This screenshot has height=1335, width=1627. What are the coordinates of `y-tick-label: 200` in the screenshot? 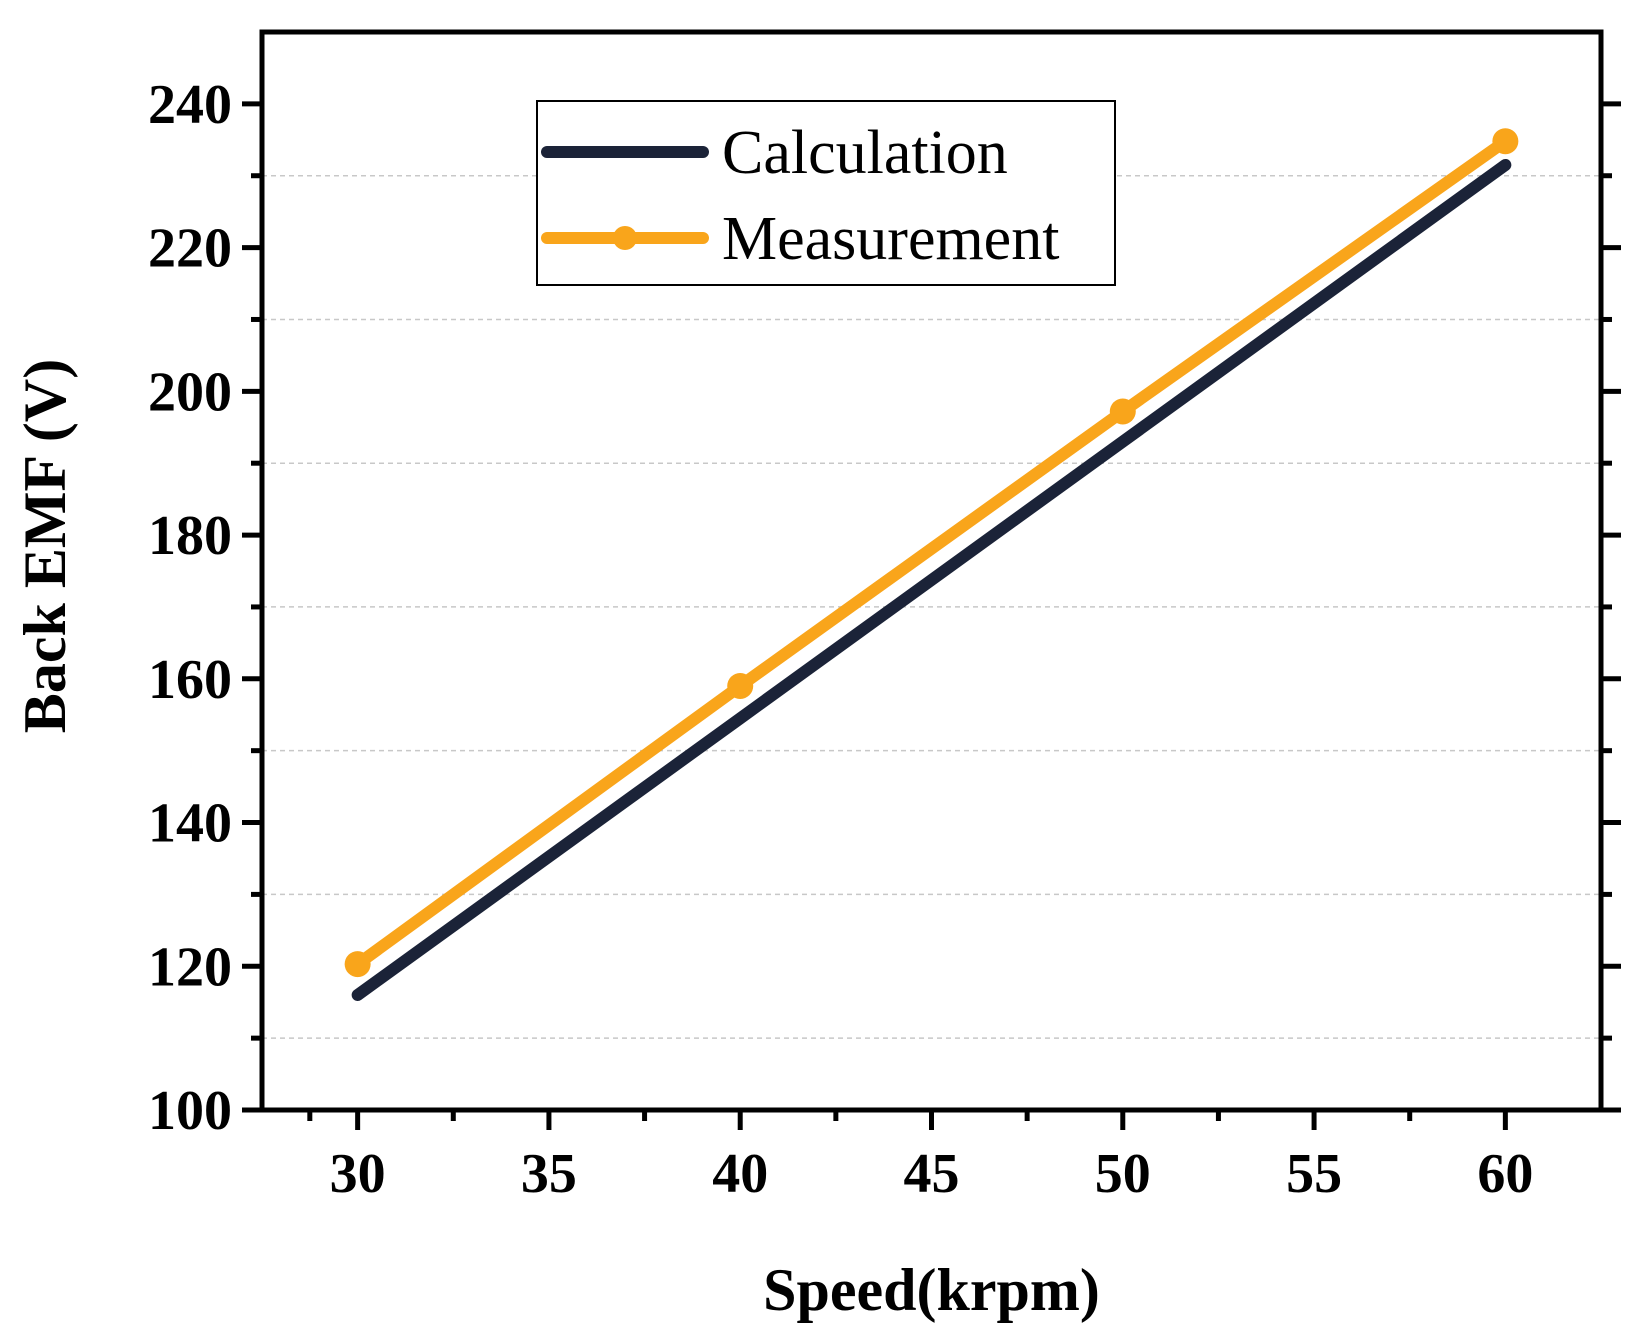 It's located at (190, 392).